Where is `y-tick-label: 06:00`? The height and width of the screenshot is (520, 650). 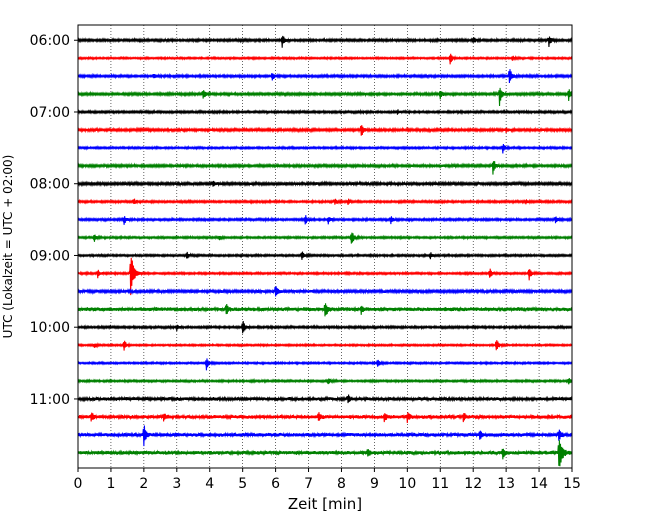 y-tick-label: 06:00 is located at coordinates (50, 41).